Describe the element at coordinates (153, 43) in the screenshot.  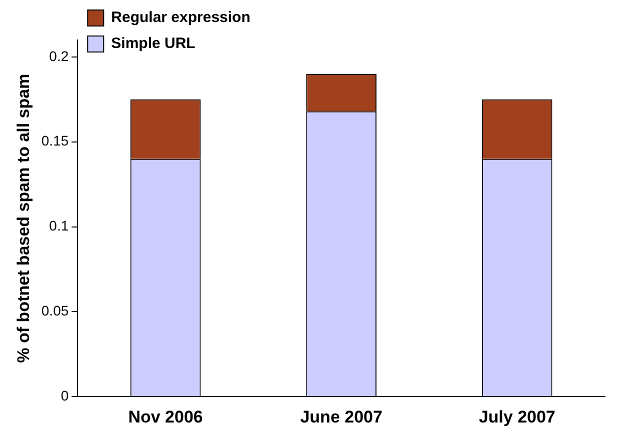
I see `legend-label: Simple URL` at that location.